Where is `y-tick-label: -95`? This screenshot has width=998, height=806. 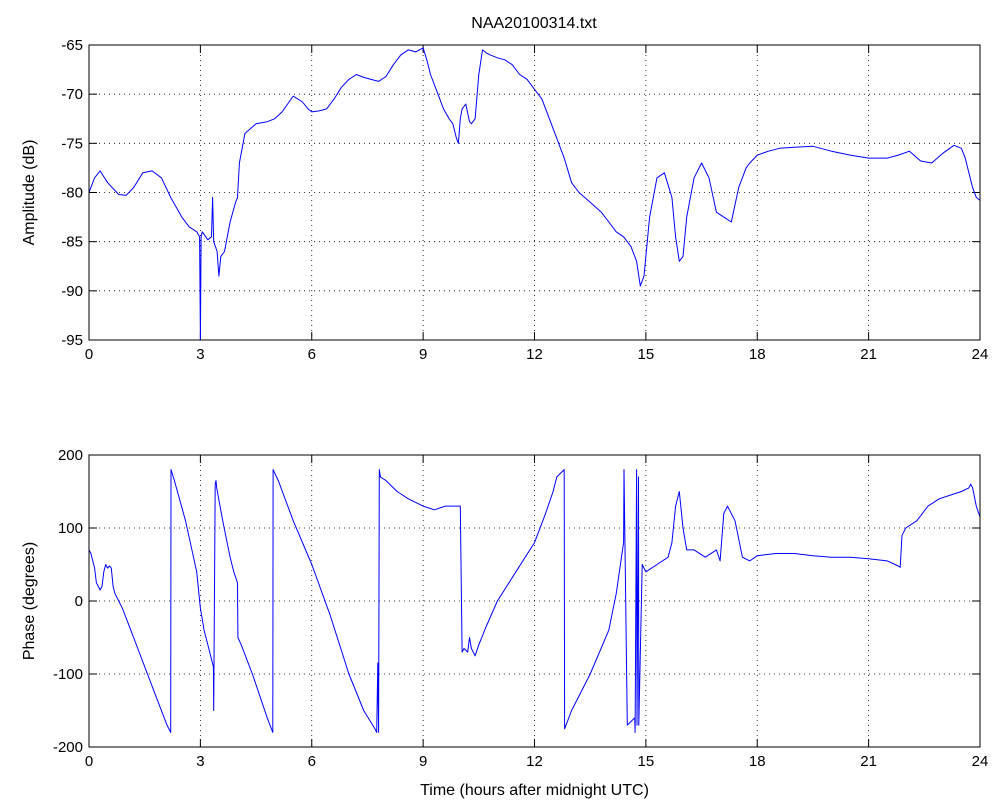
y-tick-label: -95 is located at coordinates (72, 340).